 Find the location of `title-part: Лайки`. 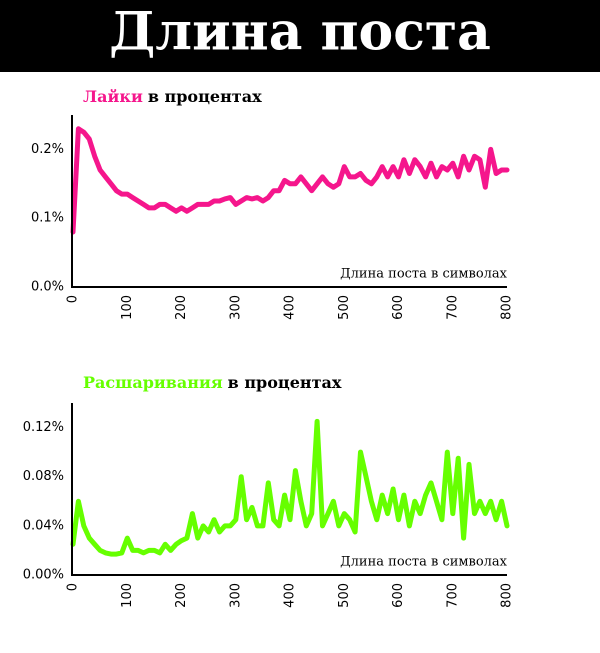

title-part: Лайки is located at coordinates (113, 96).